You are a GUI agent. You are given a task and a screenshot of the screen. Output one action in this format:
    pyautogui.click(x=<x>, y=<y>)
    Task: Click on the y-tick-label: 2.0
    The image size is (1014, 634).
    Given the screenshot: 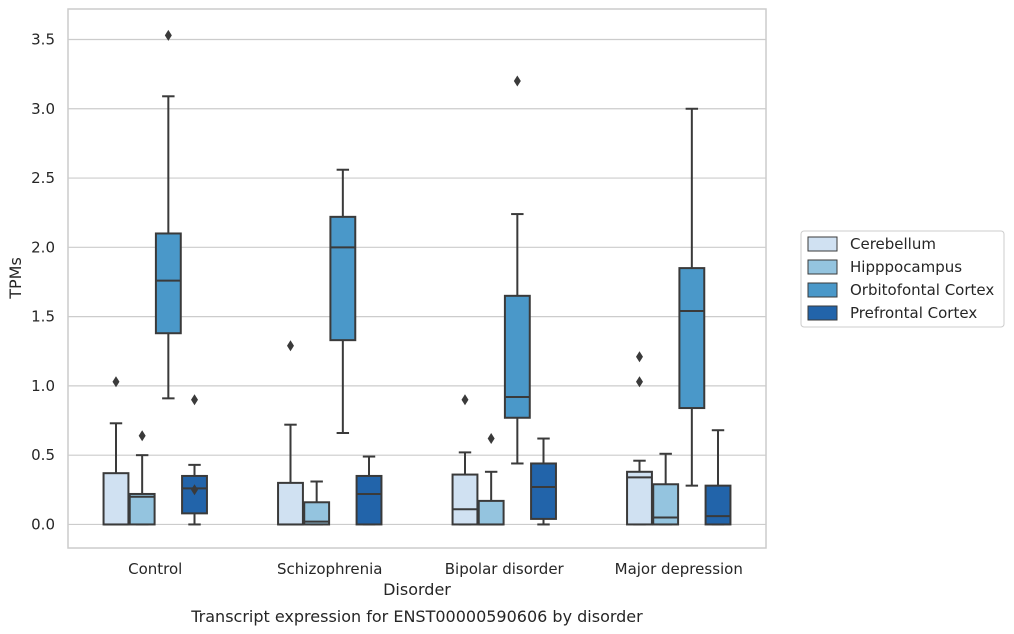 What is the action you would take?
    pyautogui.click(x=43, y=247)
    